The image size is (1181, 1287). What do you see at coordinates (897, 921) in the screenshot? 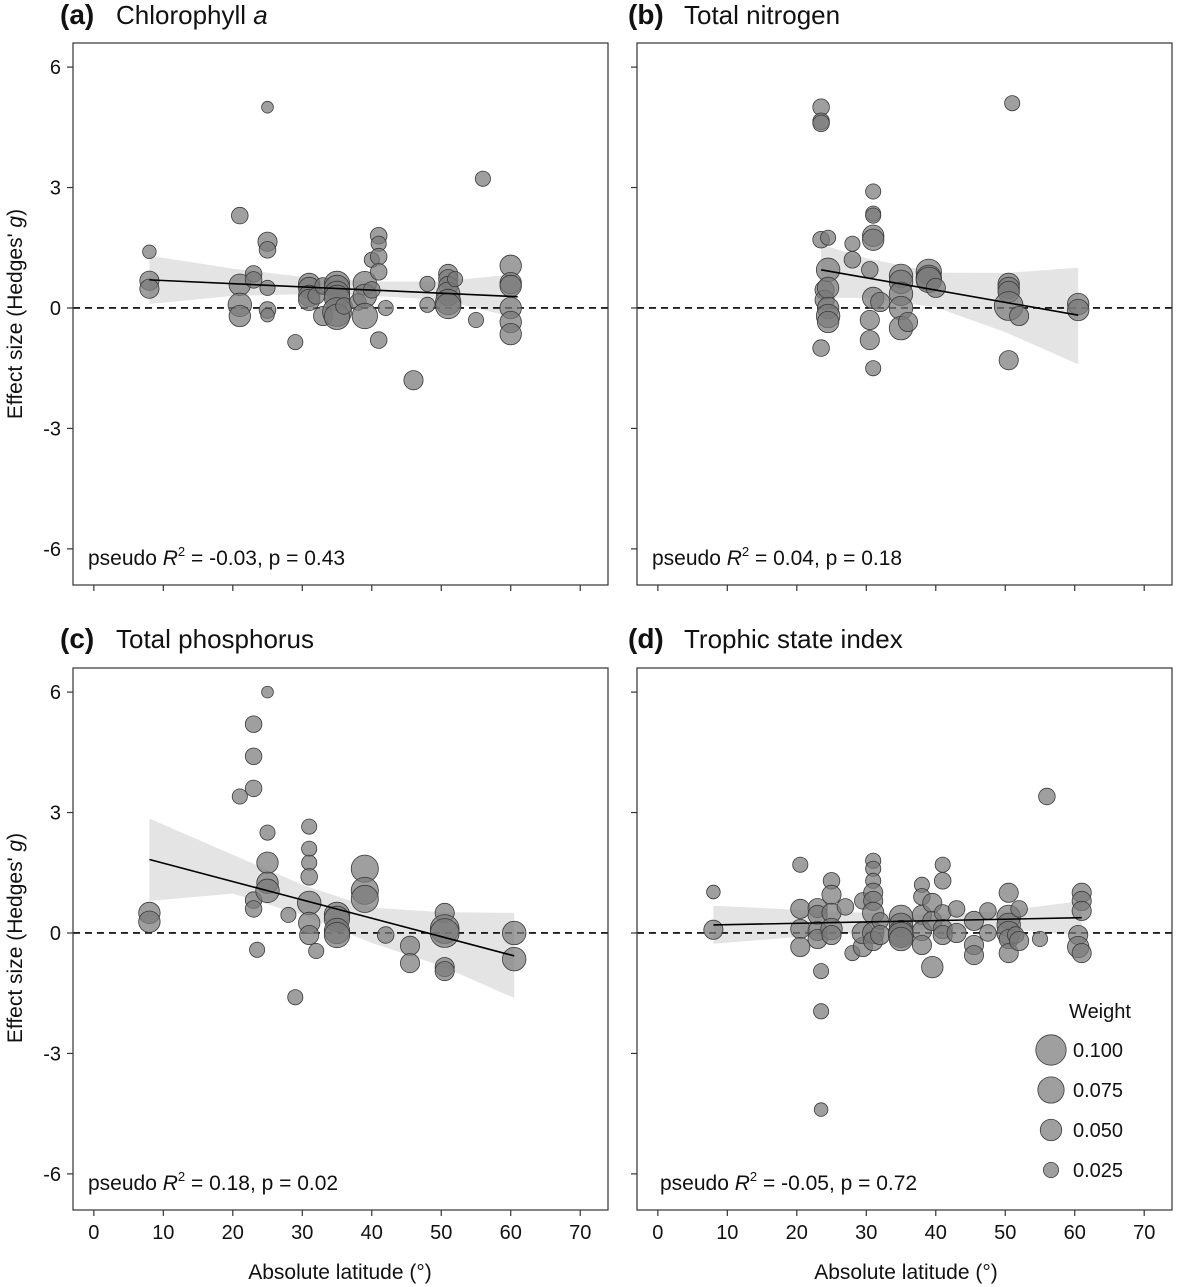
I see `regression-line-d` at bounding box center [897, 921].